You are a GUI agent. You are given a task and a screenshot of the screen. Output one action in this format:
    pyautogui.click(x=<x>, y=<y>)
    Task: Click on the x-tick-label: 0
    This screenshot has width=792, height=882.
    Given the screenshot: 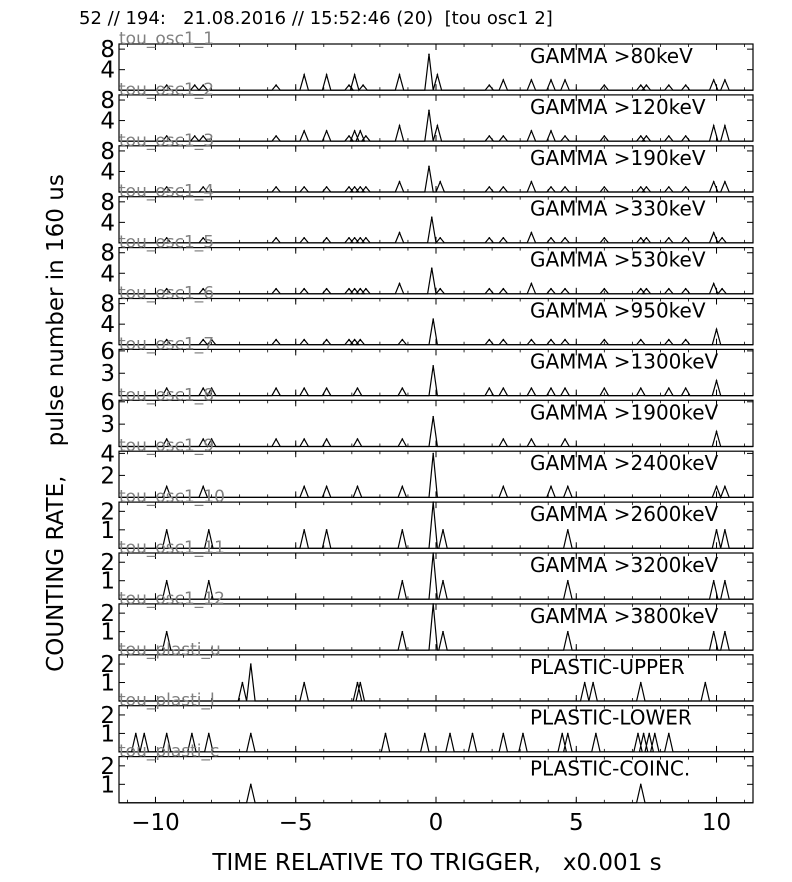 What is the action you would take?
    pyautogui.click(x=436, y=823)
    